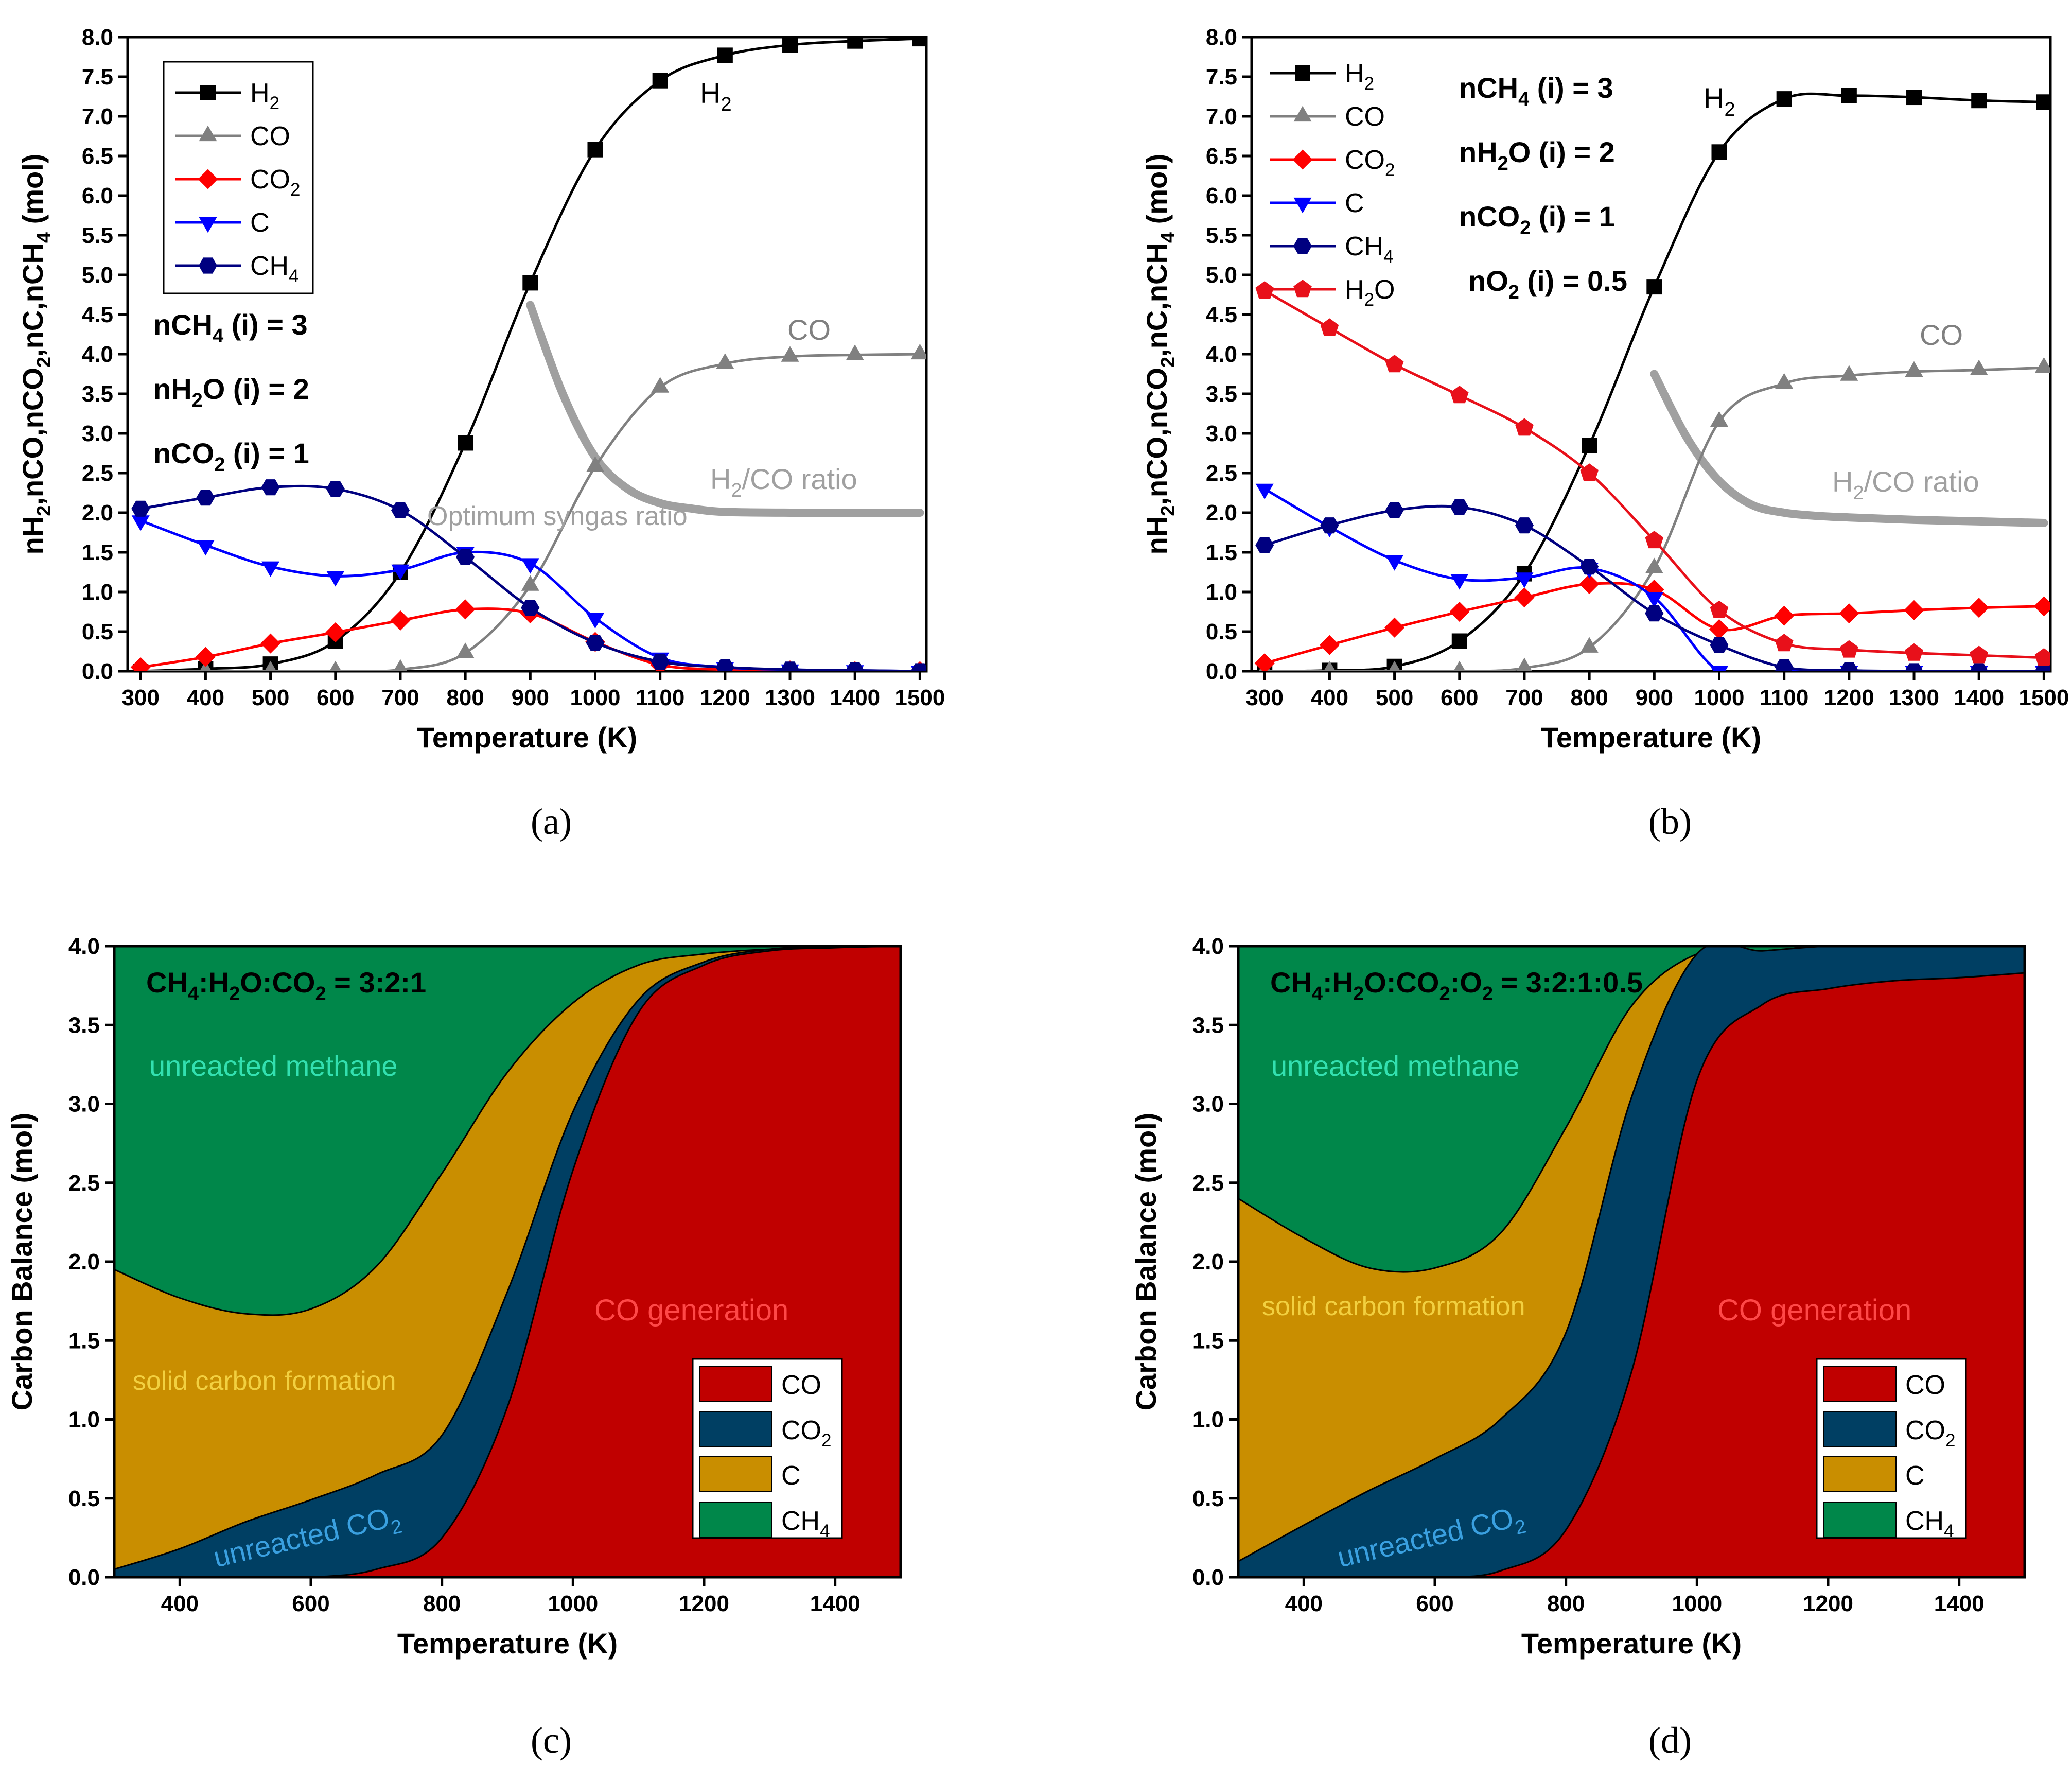 This screenshot has width=2072, height=1780. What do you see at coordinates (1914, 697) in the screenshot?
I see `x-tick-label: 1300` at bounding box center [1914, 697].